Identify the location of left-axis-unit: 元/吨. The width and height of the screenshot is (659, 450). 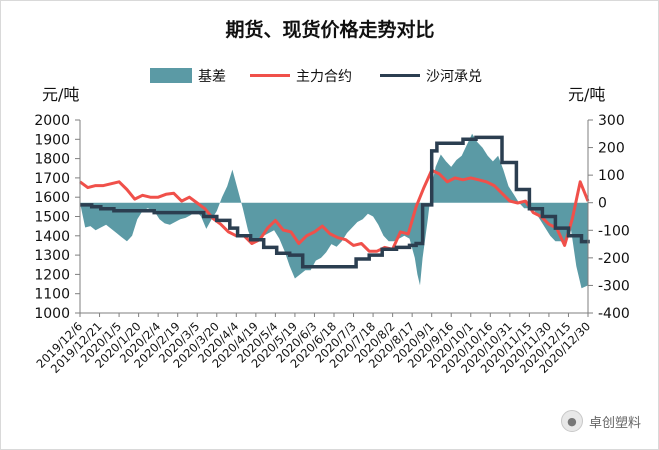
(60, 94).